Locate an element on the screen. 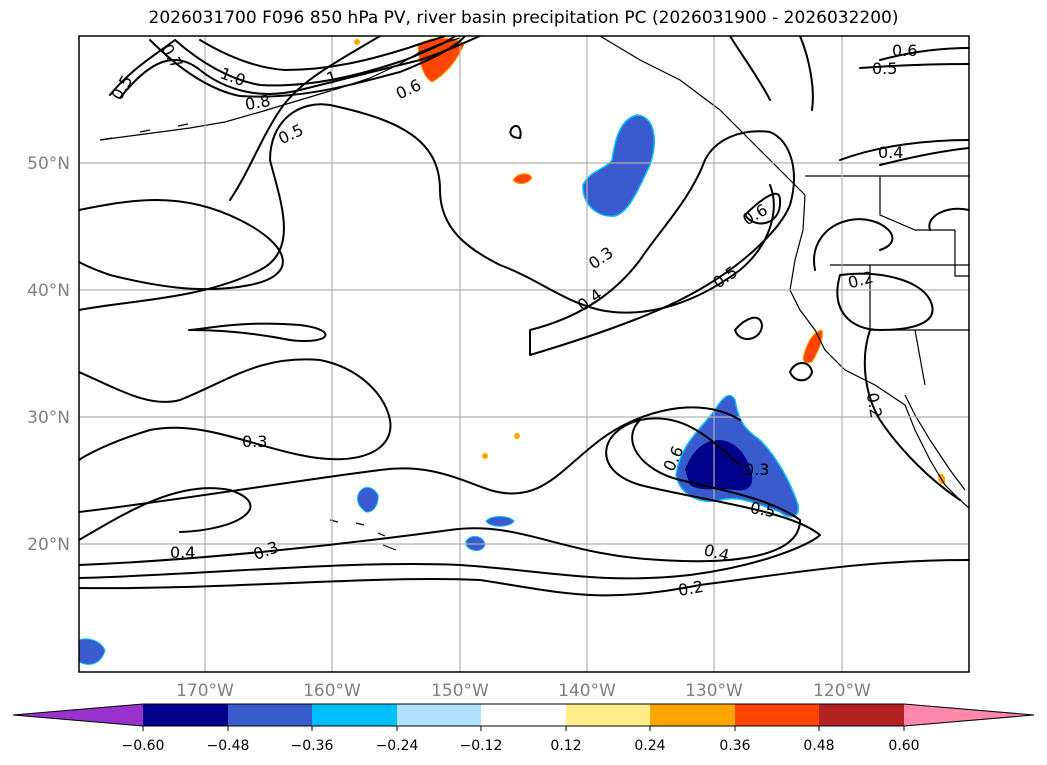 This screenshot has width=1047, height=765. lon-label: 130°W is located at coordinates (714, 691).